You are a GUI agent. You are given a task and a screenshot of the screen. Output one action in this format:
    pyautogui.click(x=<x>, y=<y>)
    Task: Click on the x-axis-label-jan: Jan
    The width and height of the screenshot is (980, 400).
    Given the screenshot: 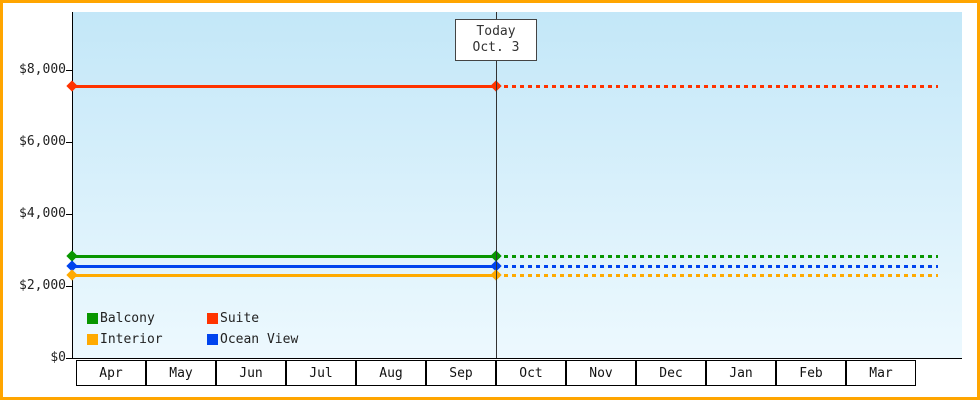 What is the action you would take?
    pyautogui.click(x=741, y=373)
    